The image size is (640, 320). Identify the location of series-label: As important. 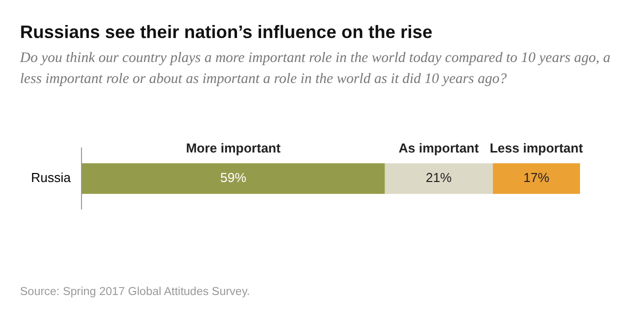
(439, 148).